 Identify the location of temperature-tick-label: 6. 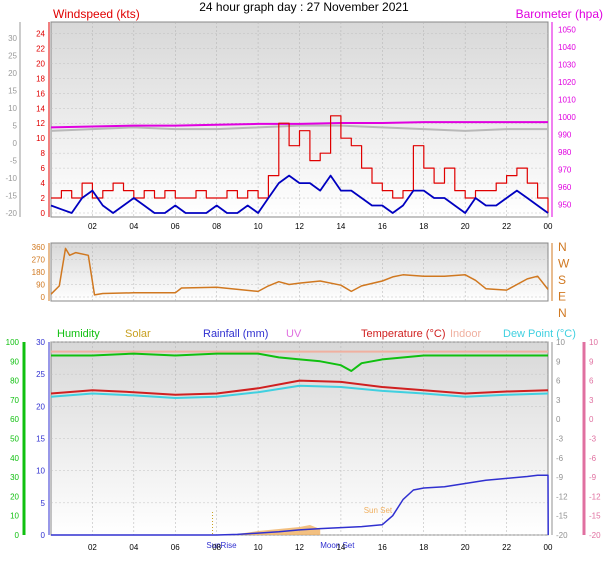
(591, 381).